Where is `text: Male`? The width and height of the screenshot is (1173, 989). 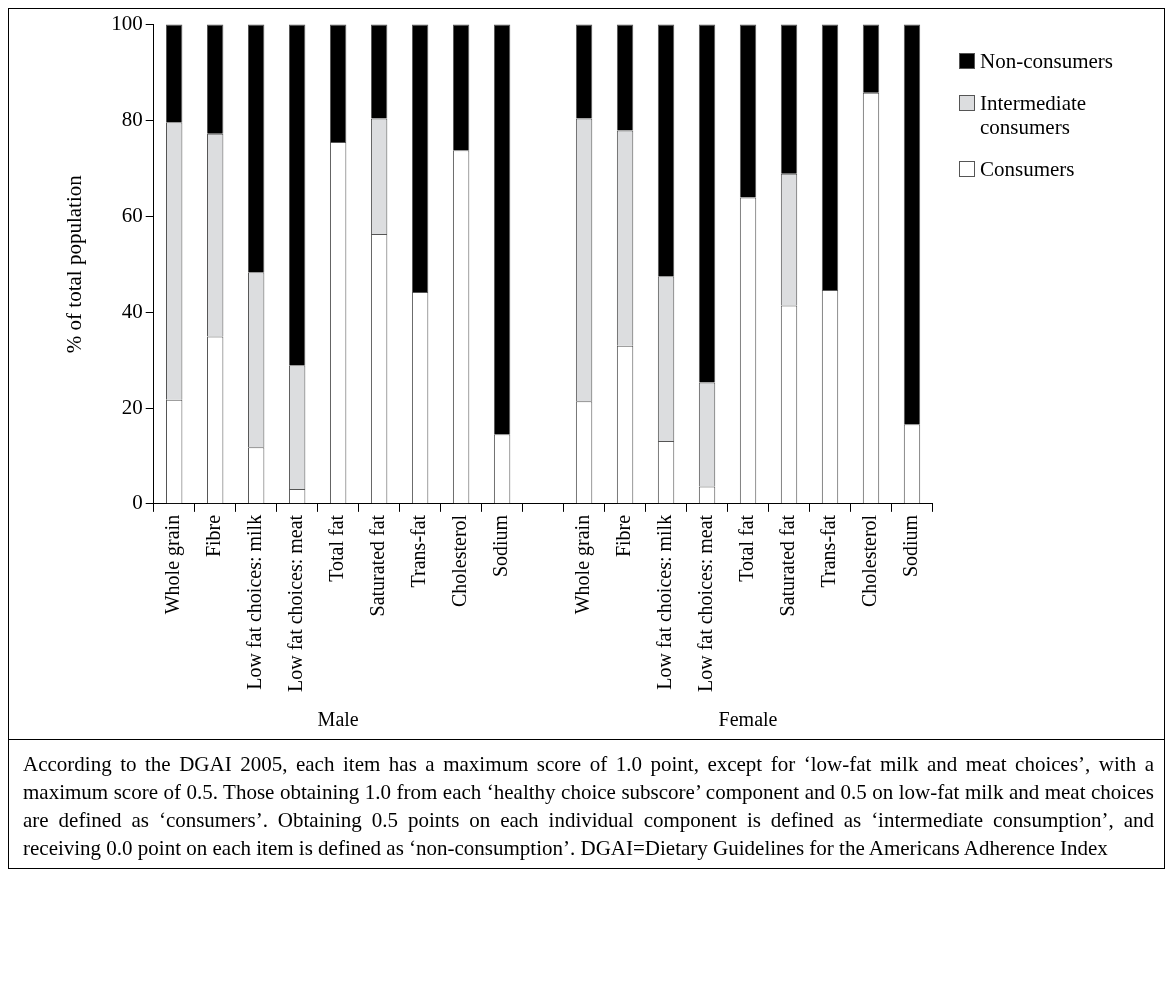
text: Male is located at coordinates (338, 719).